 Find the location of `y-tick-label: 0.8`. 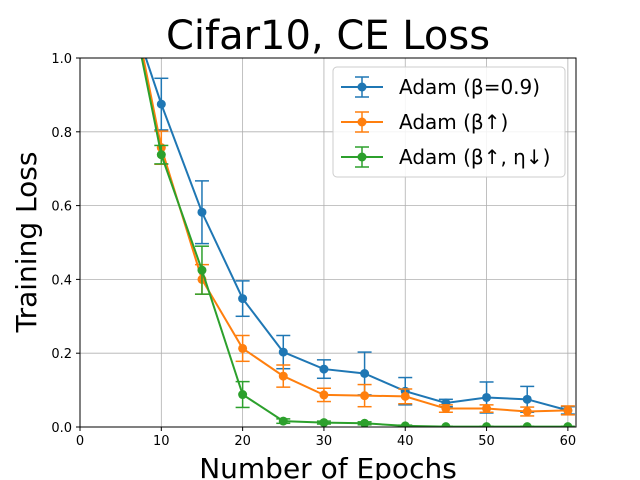

y-tick-label: 0.8 is located at coordinates (61, 133).